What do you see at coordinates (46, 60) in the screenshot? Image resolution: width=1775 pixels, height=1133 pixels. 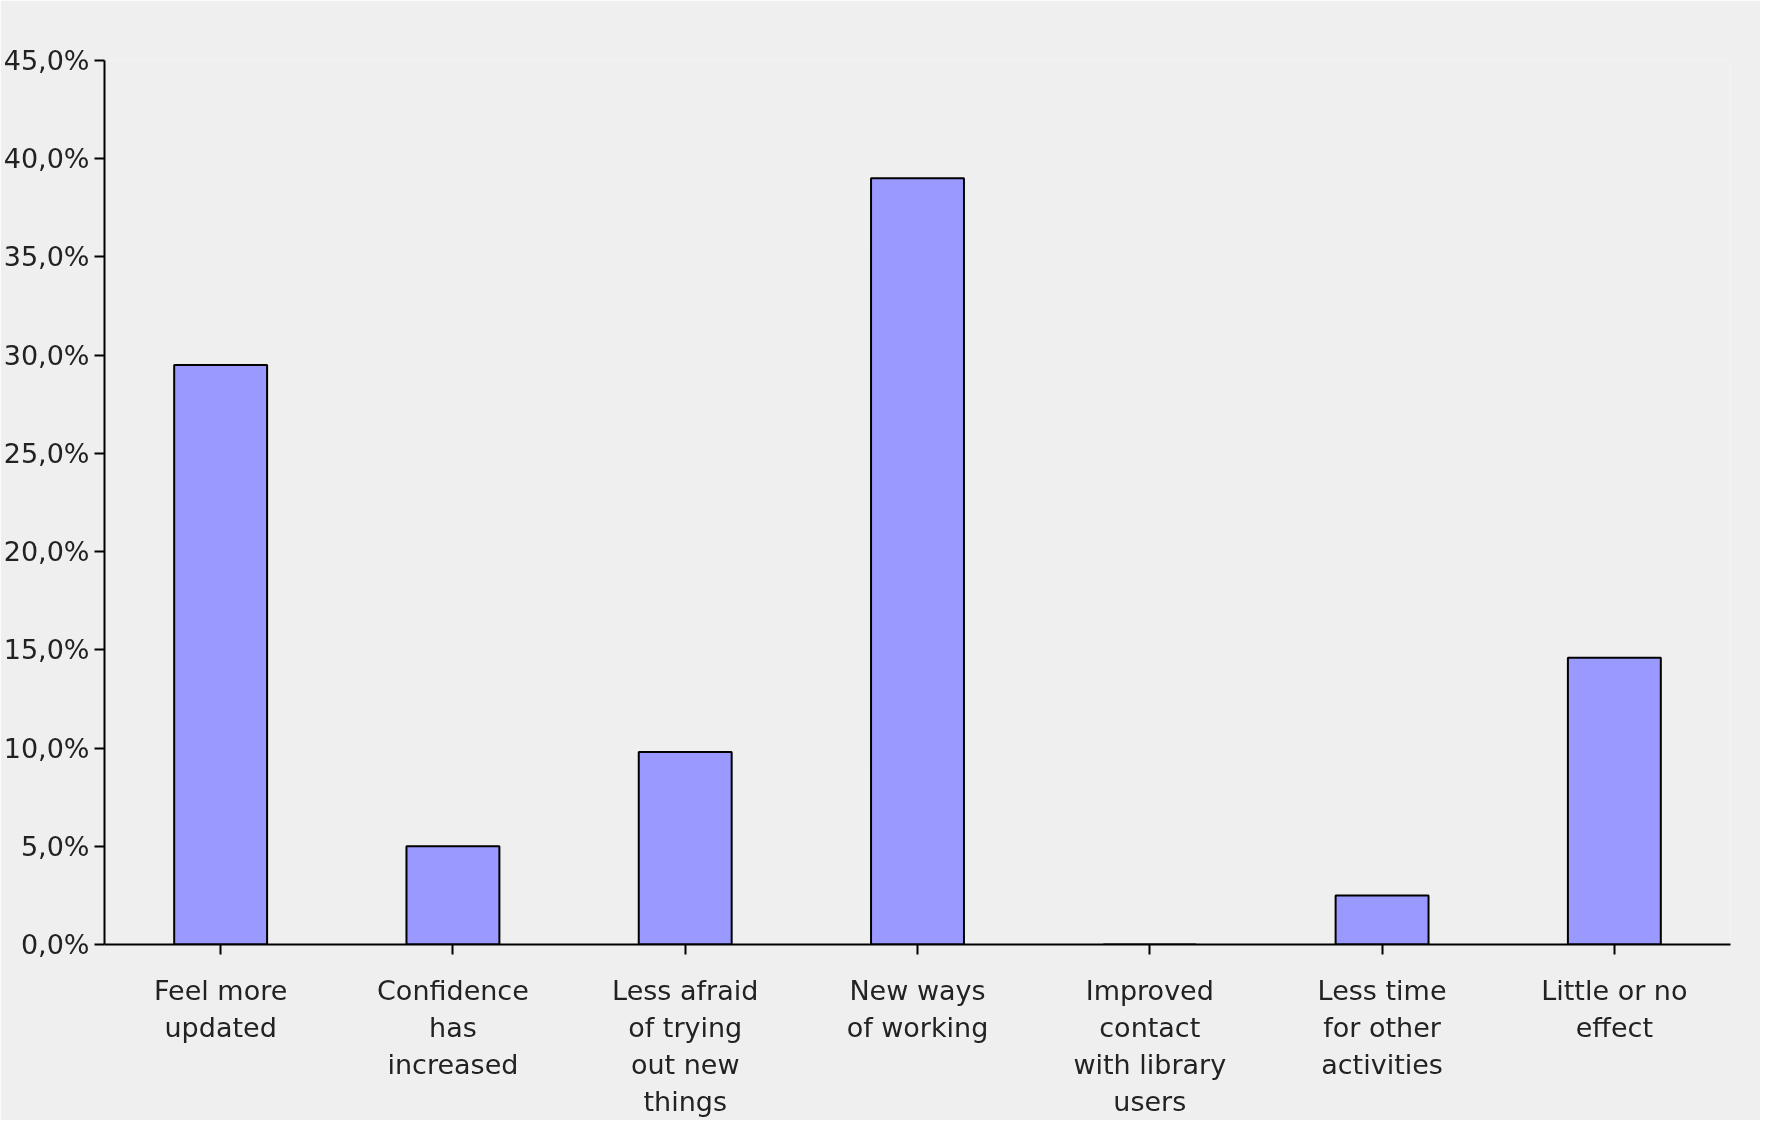 I see `y-tick-label: 45,0%` at bounding box center [46, 60].